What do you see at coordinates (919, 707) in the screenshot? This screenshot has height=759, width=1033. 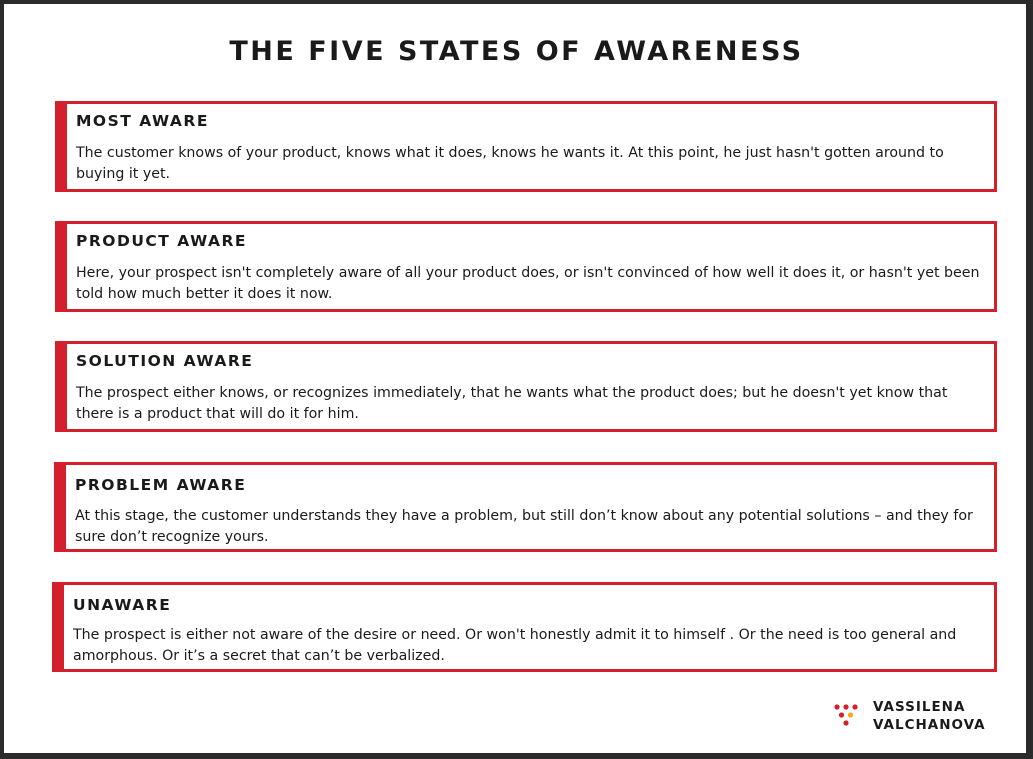 I see `brand-name-line1: VASSILENA` at bounding box center [919, 707].